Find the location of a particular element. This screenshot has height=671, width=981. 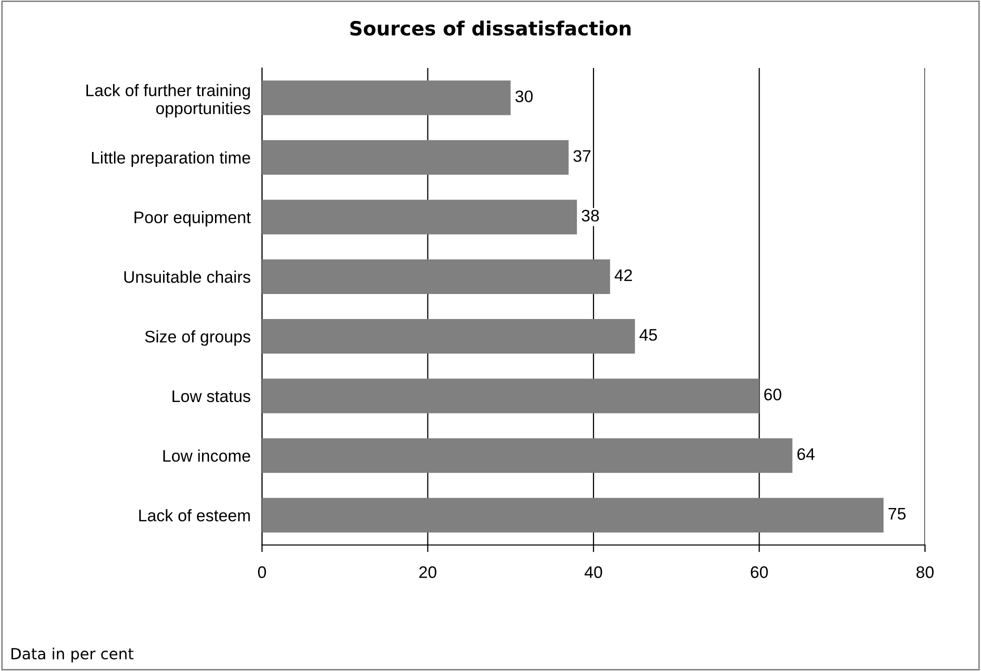

y-tick-label: Size of groups is located at coordinates (197, 338).